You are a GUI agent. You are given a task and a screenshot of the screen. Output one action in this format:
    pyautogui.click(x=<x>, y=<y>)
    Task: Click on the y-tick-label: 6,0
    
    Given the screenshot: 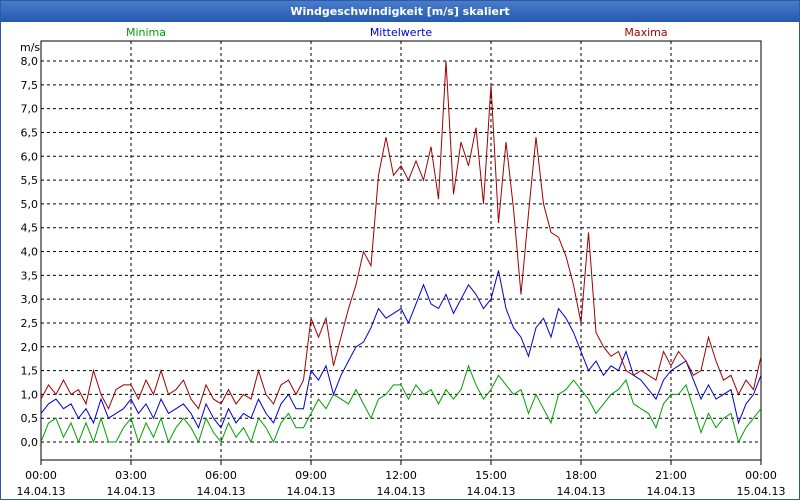 What is the action you would take?
    pyautogui.click(x=30, y=156)
    